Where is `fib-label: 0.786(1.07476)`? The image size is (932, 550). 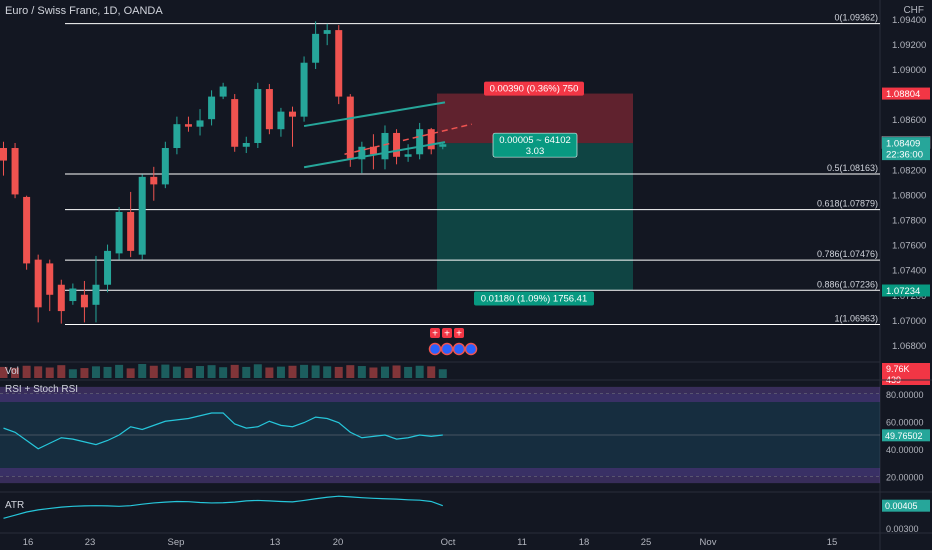 fib-label: 0.786(1.07476) is located at coordinates (847, 254).